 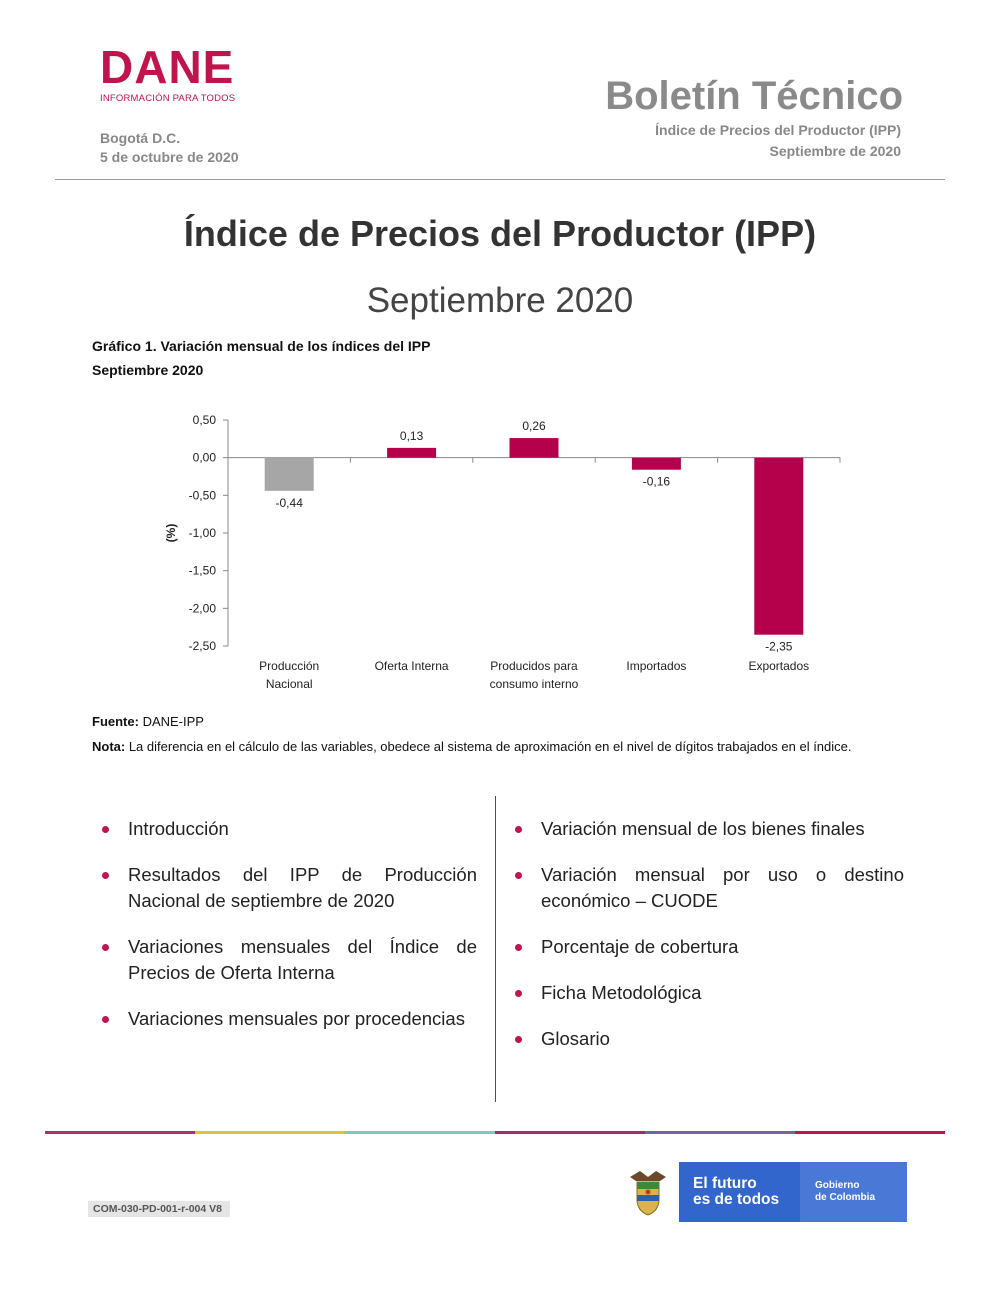 What do you see at coordinates (203, 495) in the screenshot?
I see `y-tick-label: -0,50` at bounding box center [203, 495].